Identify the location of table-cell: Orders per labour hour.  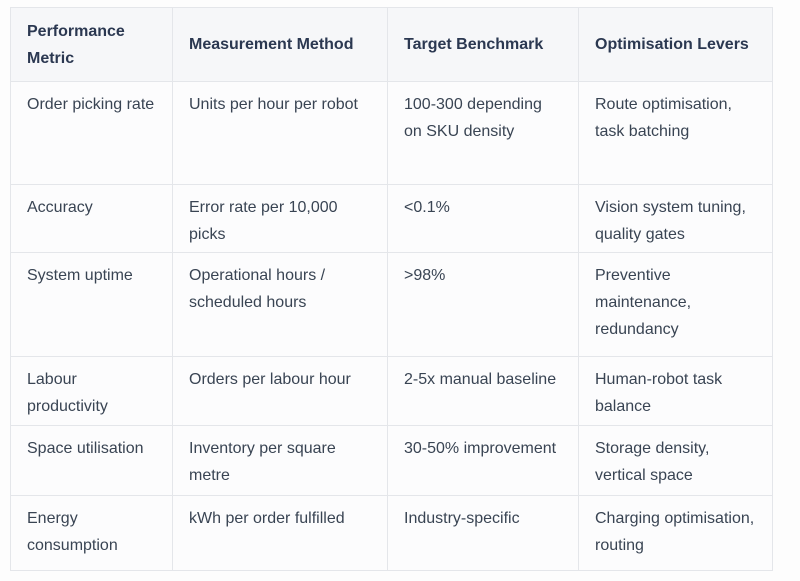
(280, 391).